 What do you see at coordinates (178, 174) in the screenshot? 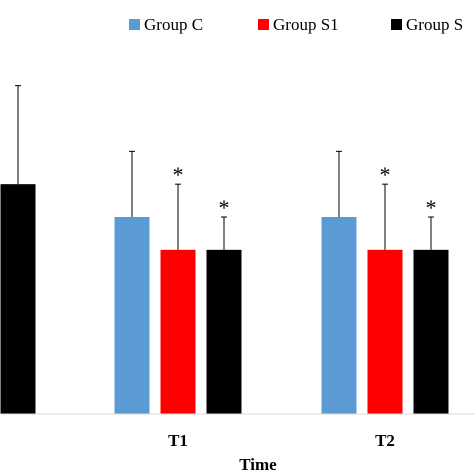
I see `significance-star-group-s1-t1: *` at bounding box center [178, 174].